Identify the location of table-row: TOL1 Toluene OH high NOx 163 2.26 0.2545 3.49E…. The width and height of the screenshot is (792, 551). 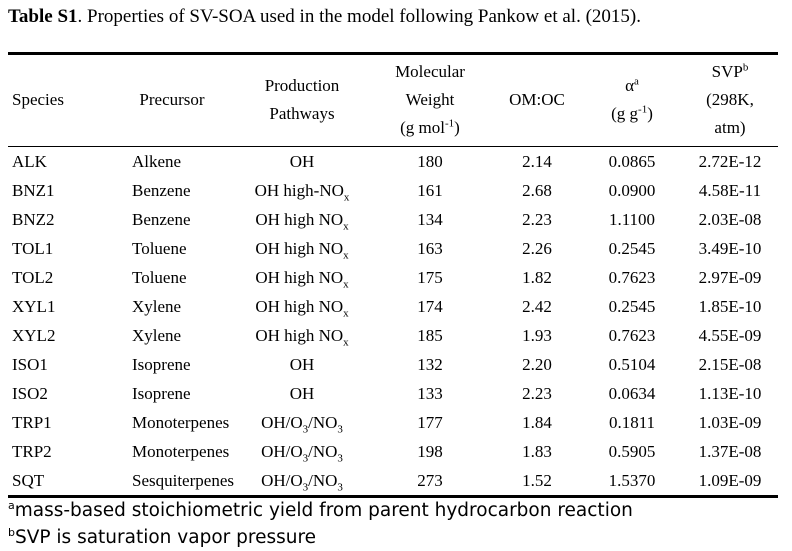
(393, 248).